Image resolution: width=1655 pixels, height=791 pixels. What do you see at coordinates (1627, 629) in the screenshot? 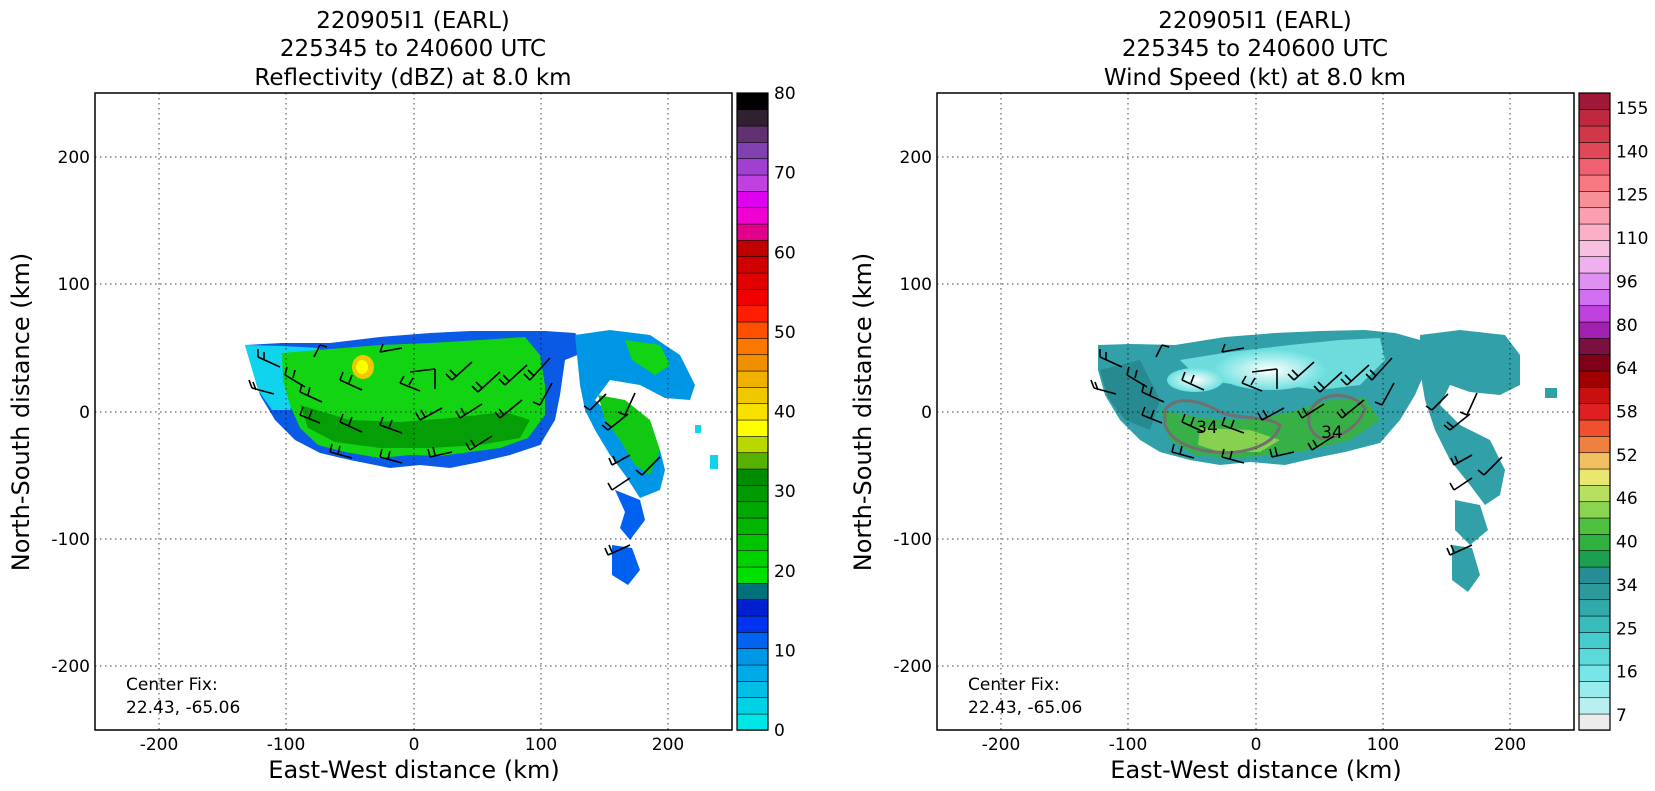
I see `colorbar-tick-label: 25` at bounding box center [1627, 629].